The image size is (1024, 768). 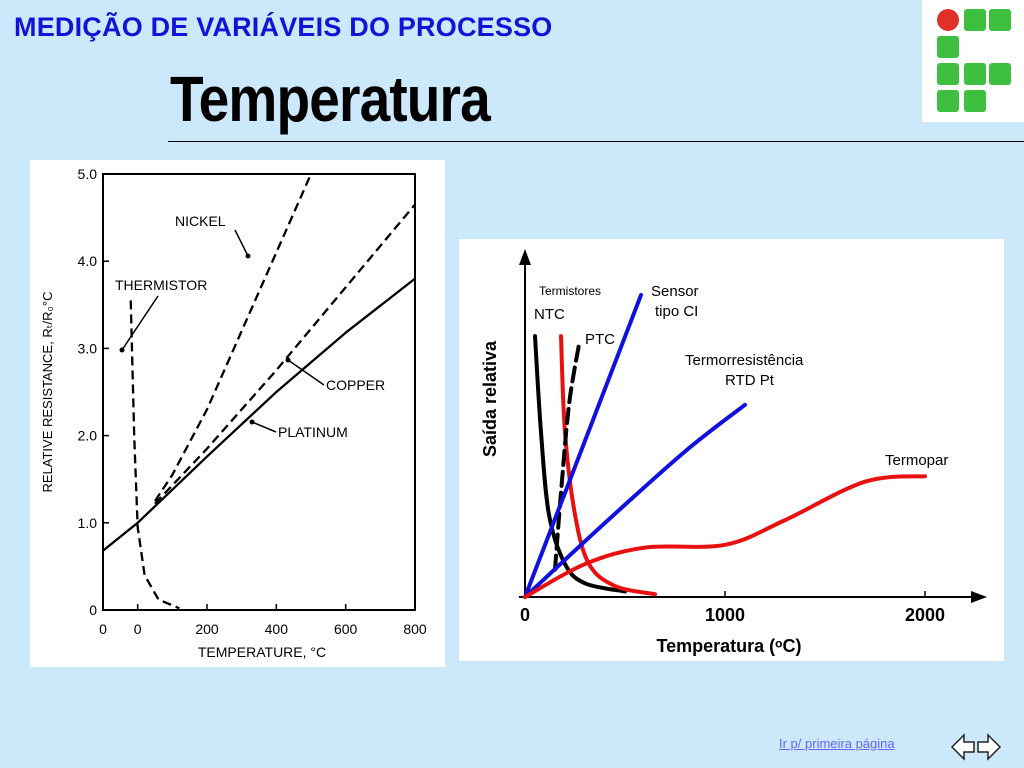 I want to click on series-line-thermistor, so click(x=154, y=455).